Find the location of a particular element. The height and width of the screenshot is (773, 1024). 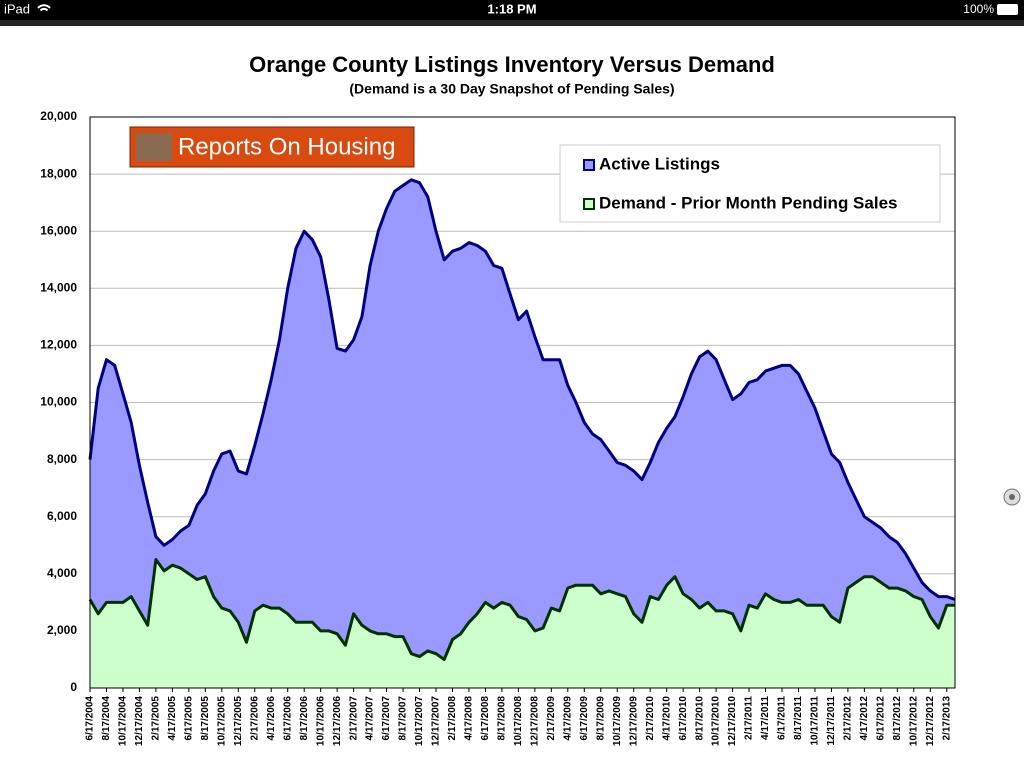

x-tick-label: 2/17/2013 is located at coordinates (946, 718).